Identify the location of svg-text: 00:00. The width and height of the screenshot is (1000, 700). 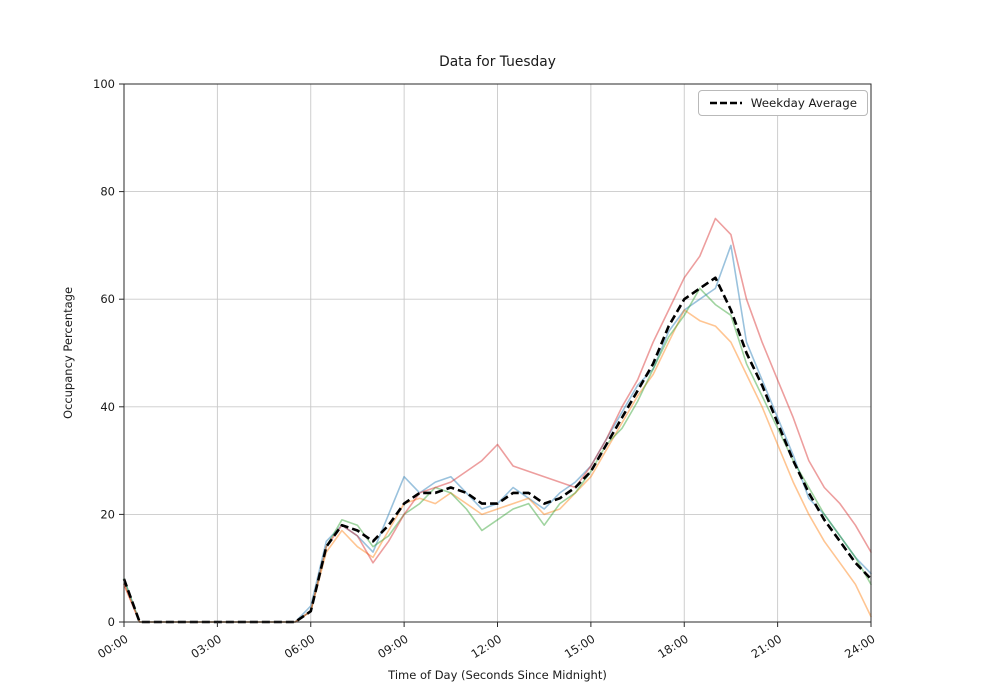
(113, 646).